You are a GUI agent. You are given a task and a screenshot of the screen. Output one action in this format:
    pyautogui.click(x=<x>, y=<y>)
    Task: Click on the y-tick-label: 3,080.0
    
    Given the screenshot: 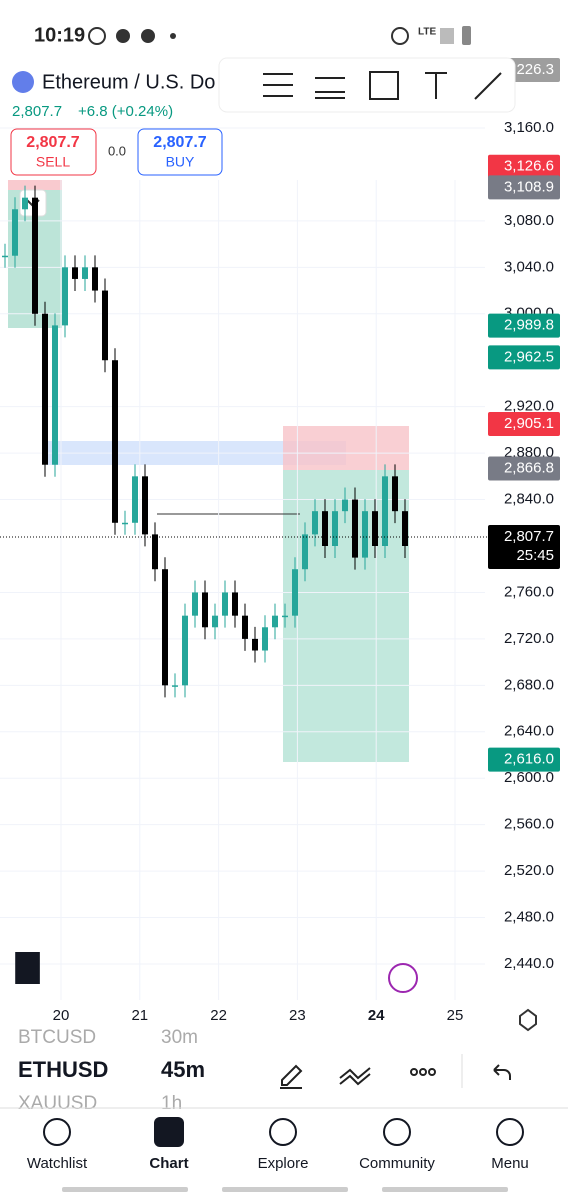 What is the action you would take?
    pyautogui.click(x=529, y=220)
    